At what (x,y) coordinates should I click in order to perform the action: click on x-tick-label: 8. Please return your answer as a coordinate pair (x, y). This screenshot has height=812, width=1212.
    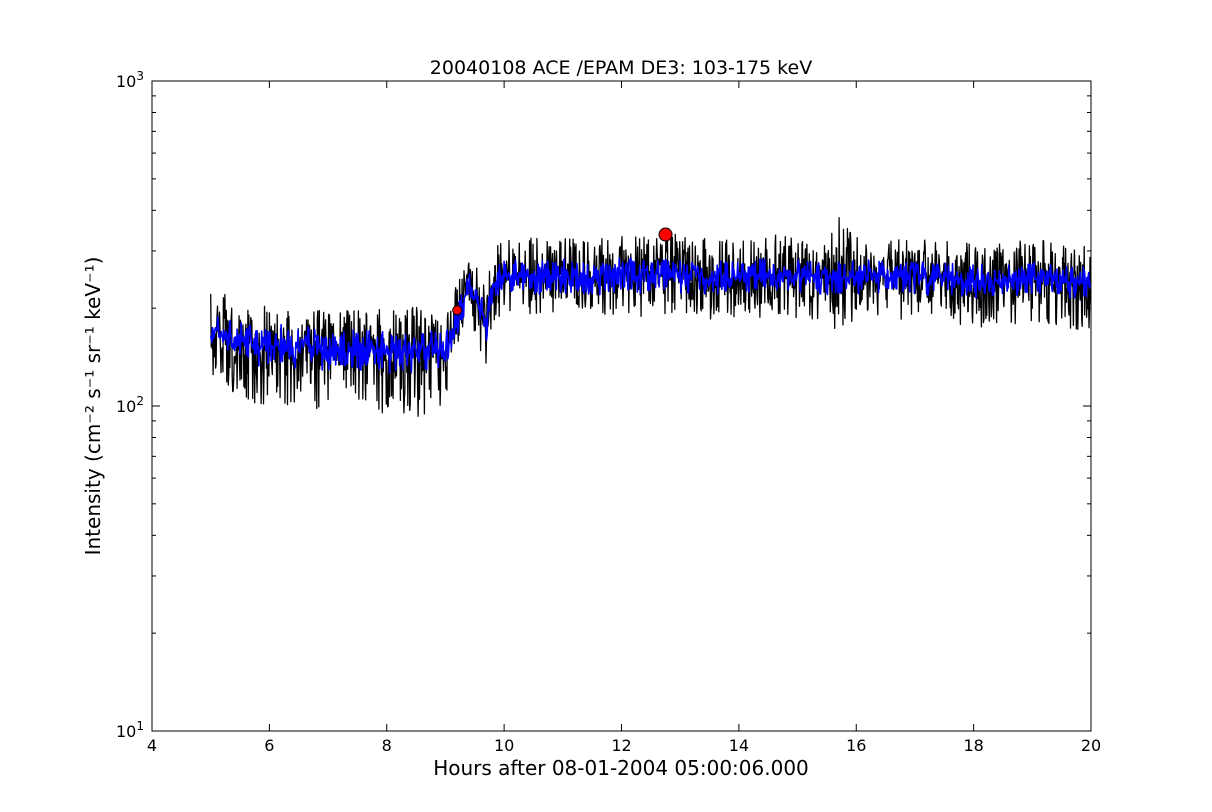
    Looking at the image, I should click on (387, 745).